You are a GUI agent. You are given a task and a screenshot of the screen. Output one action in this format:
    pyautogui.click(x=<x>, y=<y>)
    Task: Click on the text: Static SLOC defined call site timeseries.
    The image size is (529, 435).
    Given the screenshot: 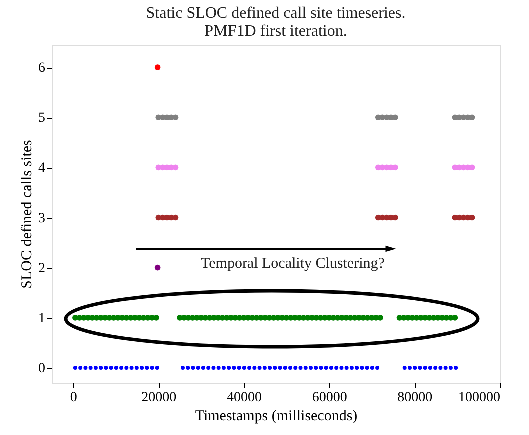 What is the action you would take?
    pyautogui.click(x=276, y=13)
    